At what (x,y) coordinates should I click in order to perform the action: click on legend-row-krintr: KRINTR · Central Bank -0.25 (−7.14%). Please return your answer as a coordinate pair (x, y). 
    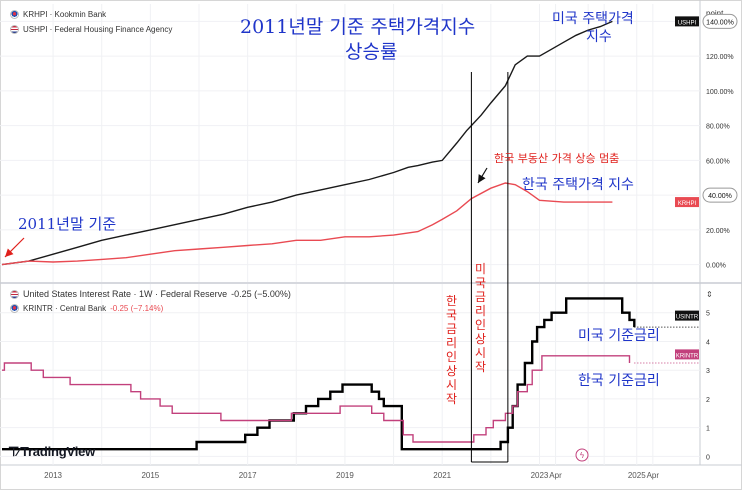
    Looking at the image, I should click on (86, 308).